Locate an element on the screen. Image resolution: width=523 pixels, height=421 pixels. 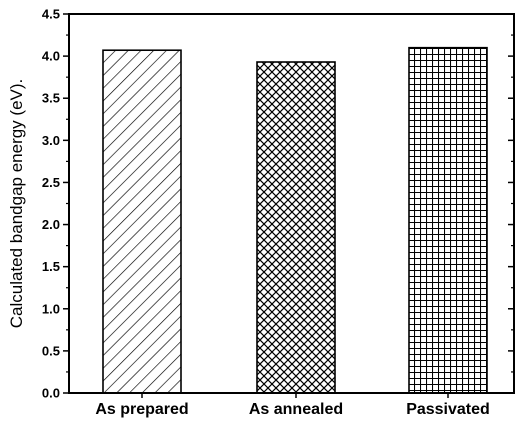
y-tick-label: 3.5 is located at coordinates (51, 98).